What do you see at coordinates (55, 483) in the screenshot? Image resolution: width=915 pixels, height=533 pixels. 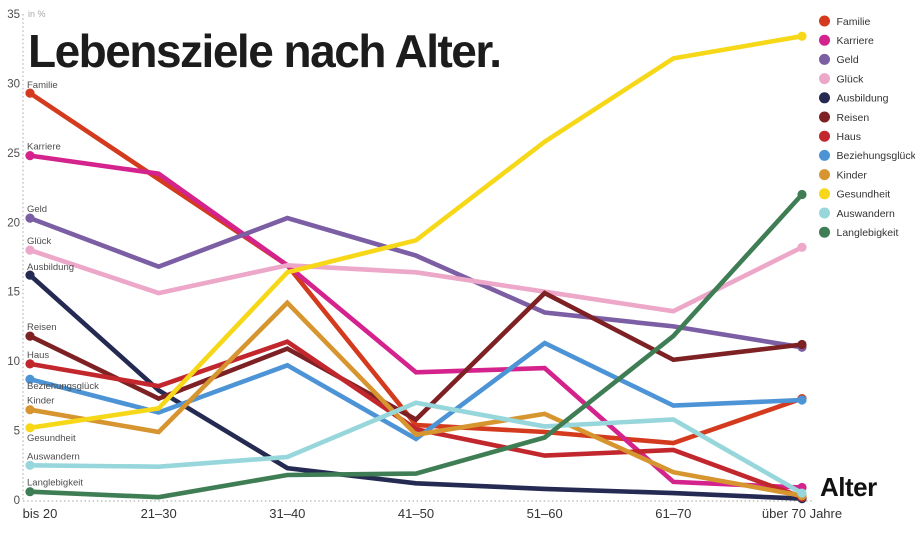 I see `series-label-langlebigkeit: Langlebigkeit` at bounding box center [55, 483].